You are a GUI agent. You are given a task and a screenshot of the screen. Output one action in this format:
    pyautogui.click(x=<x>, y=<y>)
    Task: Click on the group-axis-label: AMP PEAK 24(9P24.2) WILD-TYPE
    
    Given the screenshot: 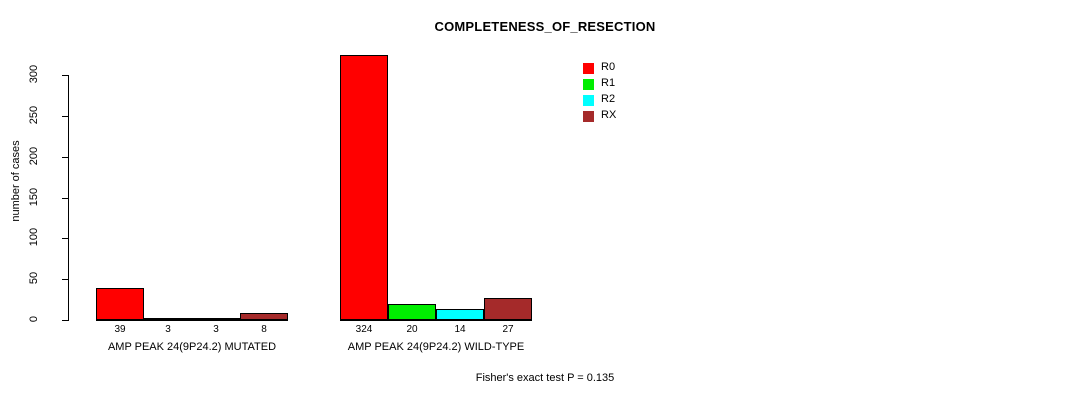 What is the action you would take?
    pyautogui.click(x=436, y=347)
    